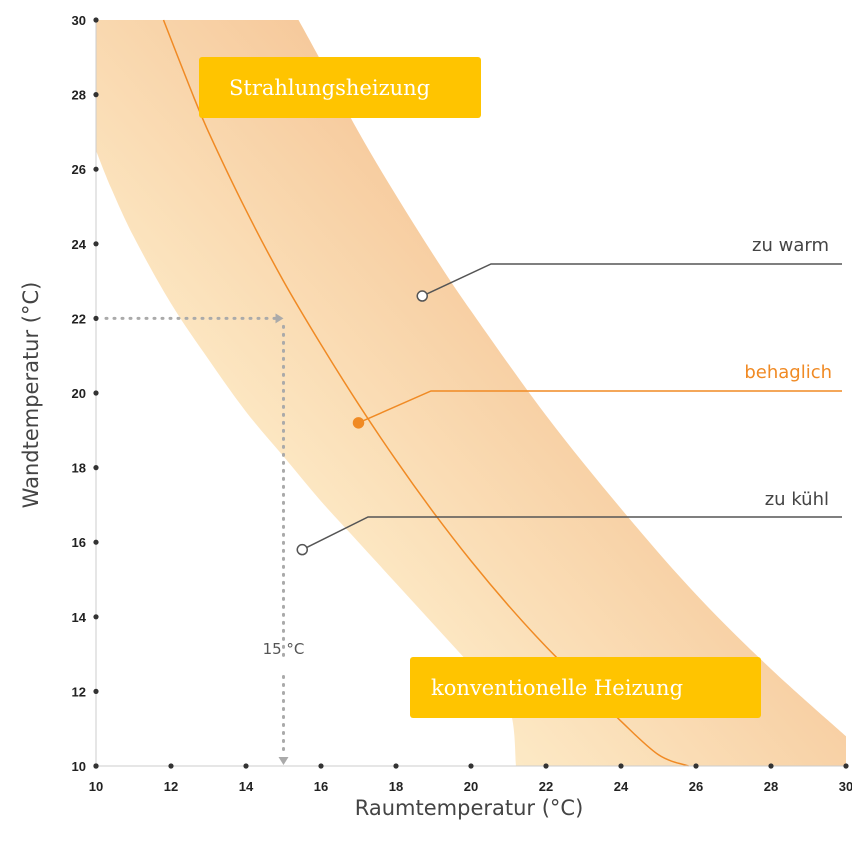 The height and width of the screenshot is (851, 852). What do you see at coordinates (788, 372) in the screenshot?
I see `behaglich-label: behaglich` at bounding box center [788, 372].